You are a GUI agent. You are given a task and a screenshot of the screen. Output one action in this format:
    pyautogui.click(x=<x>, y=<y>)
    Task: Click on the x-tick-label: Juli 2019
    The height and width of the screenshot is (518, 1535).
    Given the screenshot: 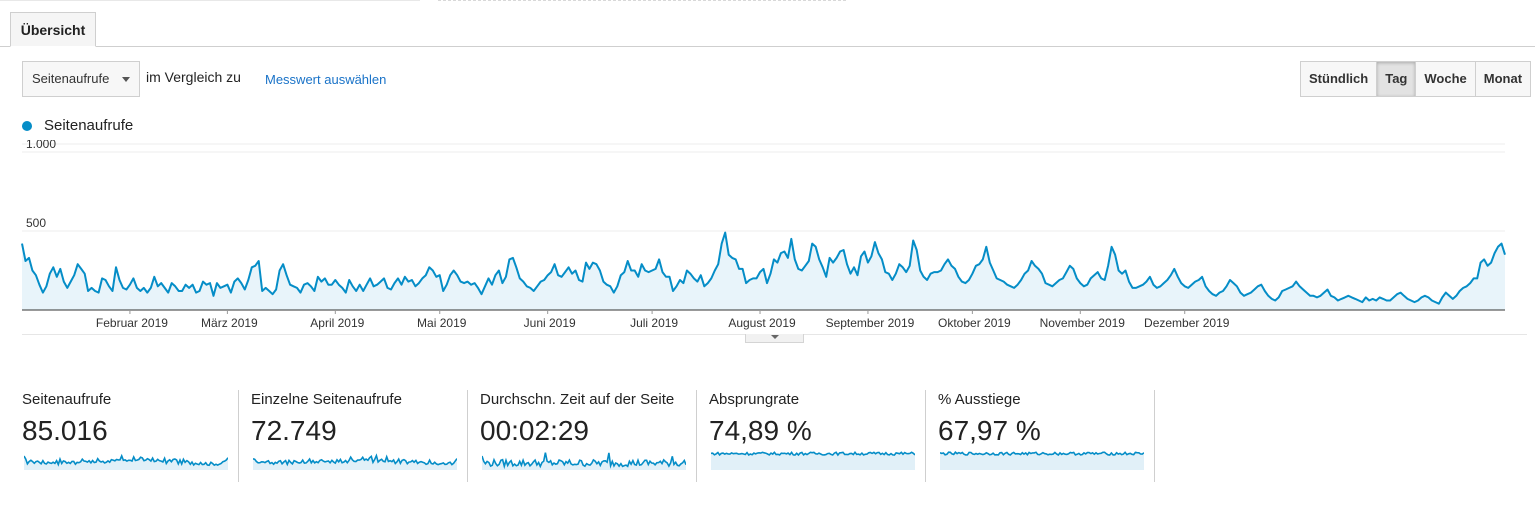 What is the action you would take?
    pyautogui.click(x=654, y=323)
    